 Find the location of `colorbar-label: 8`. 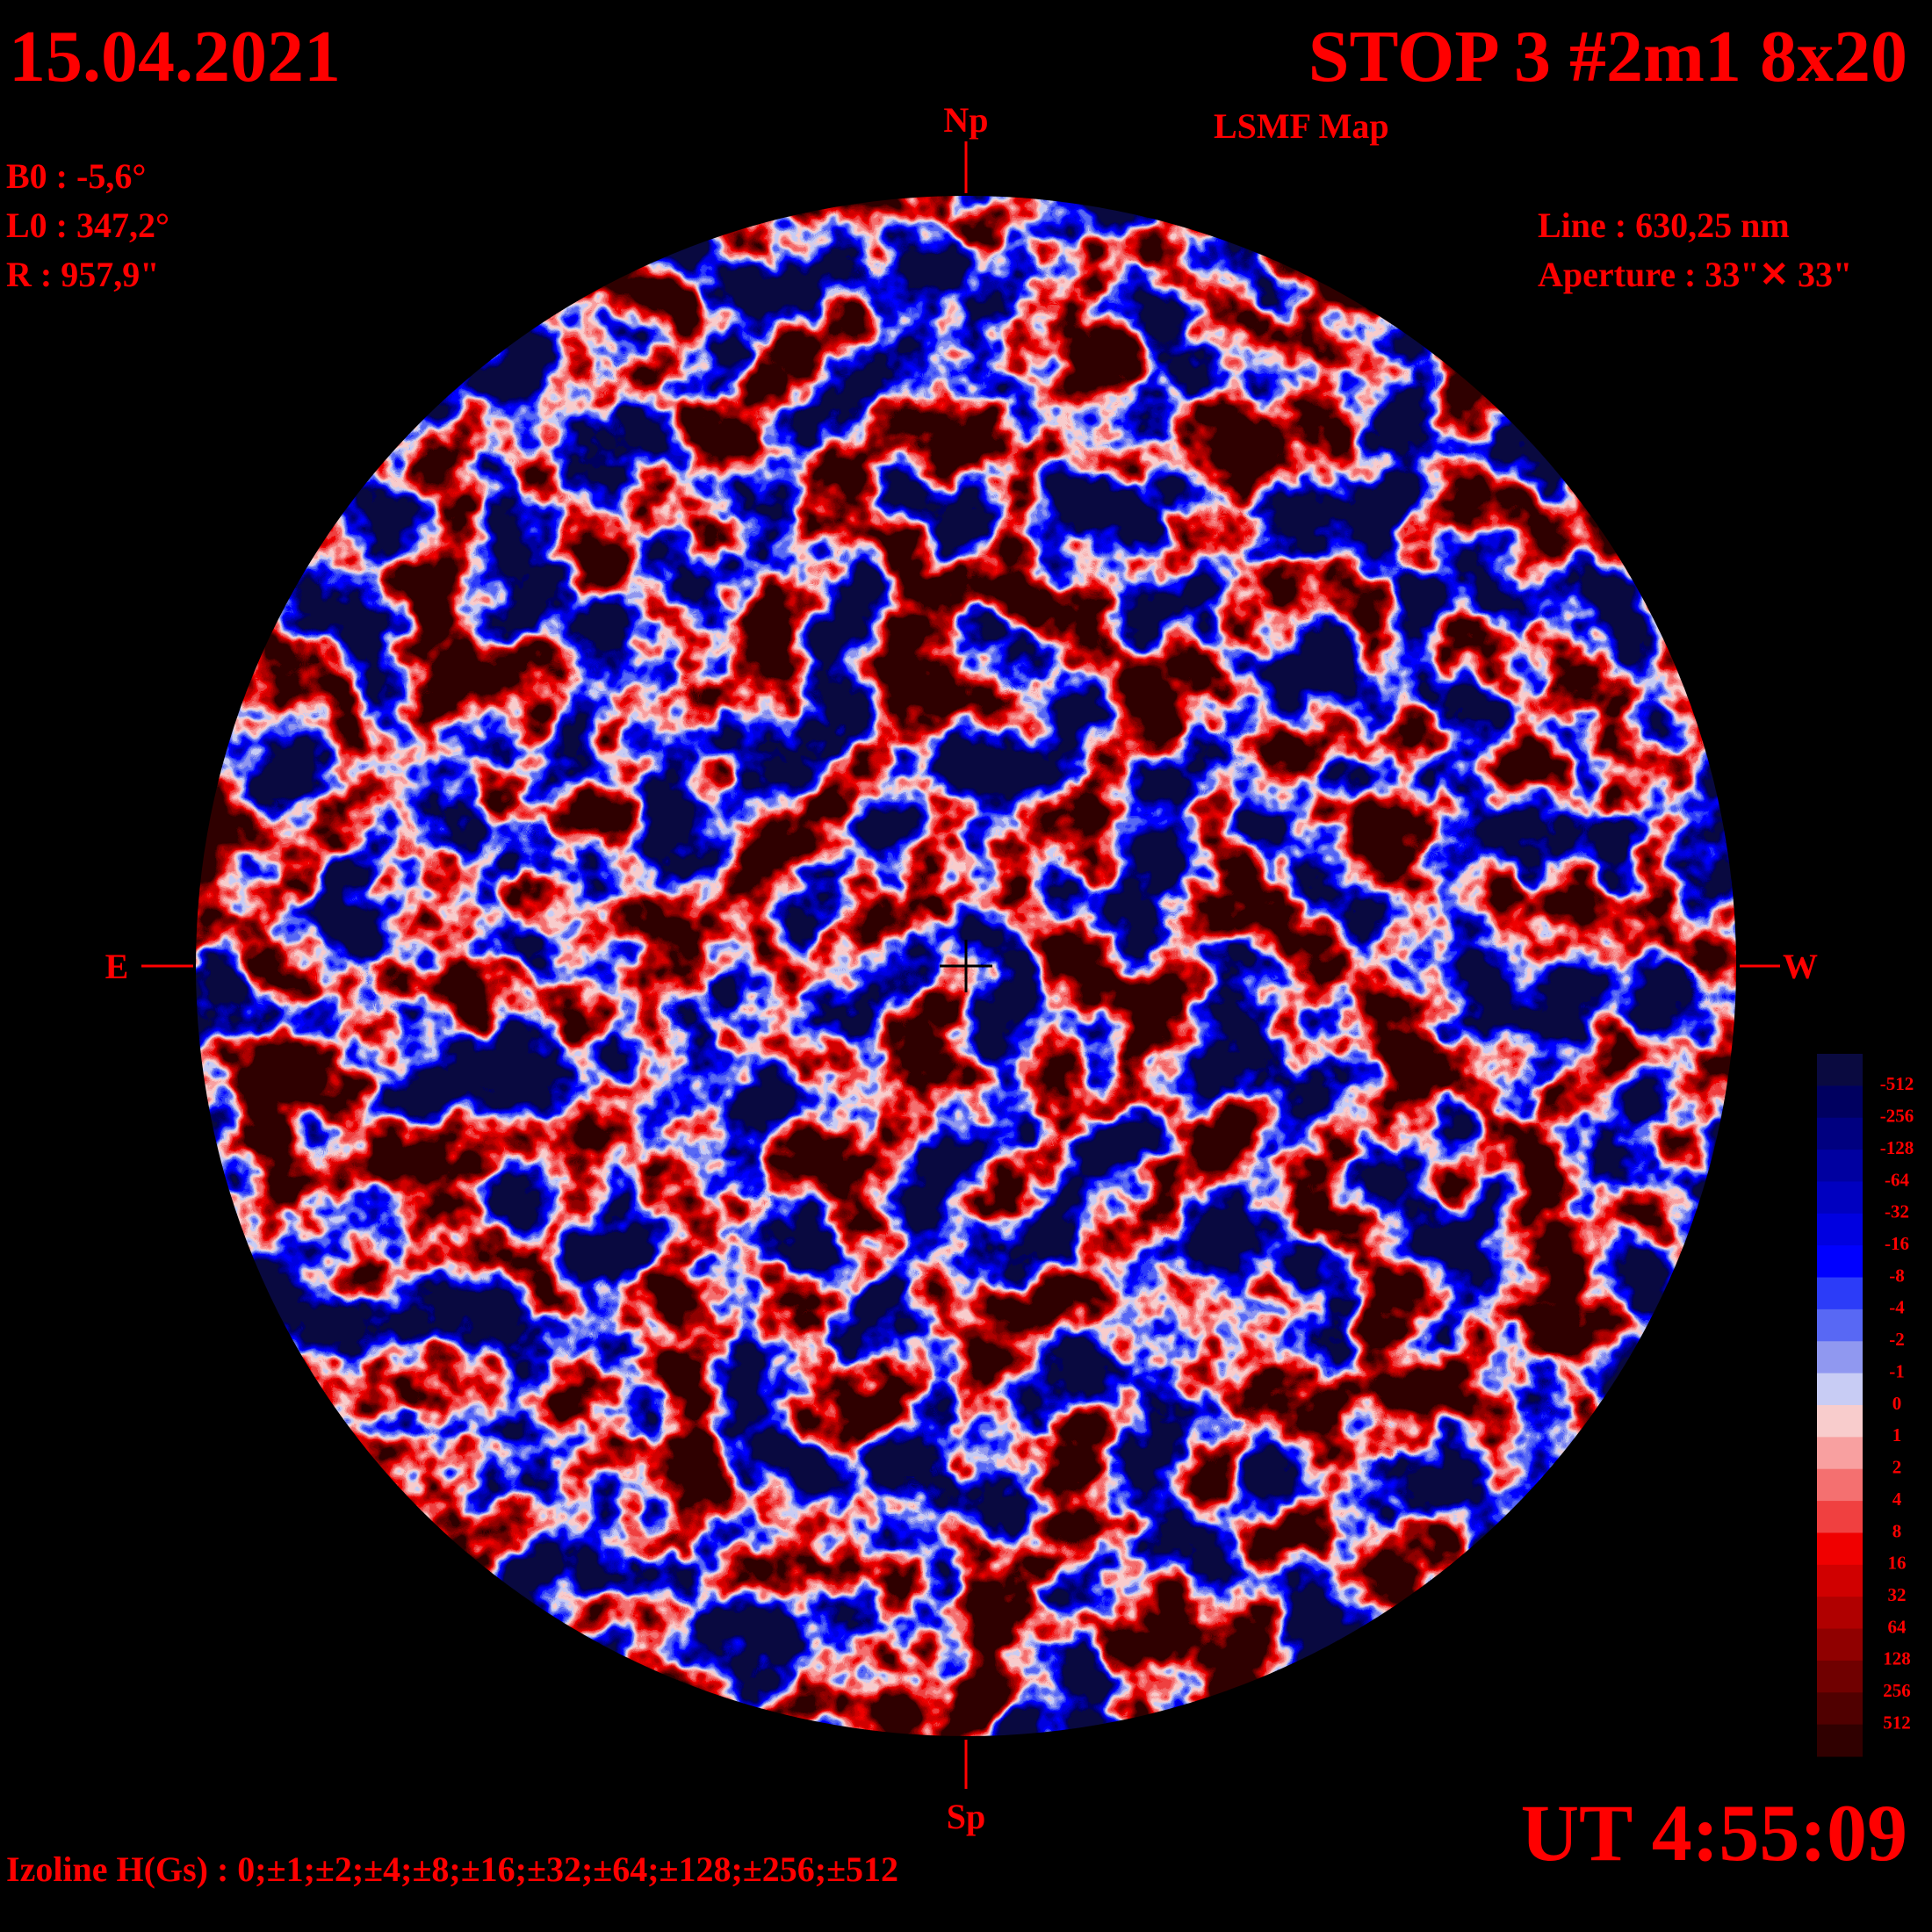

colorbar-label: 8 is located at coordinates (1897, 1531).